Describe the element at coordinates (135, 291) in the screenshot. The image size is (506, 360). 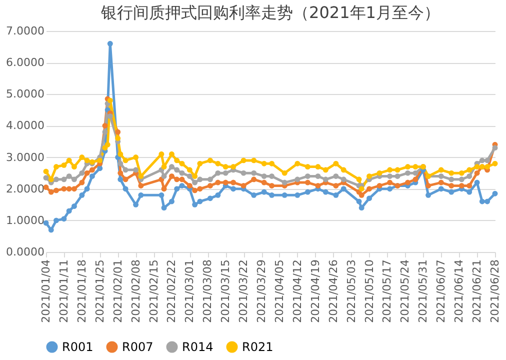
I see `x-tick-label: 2021/02/08` at that location.